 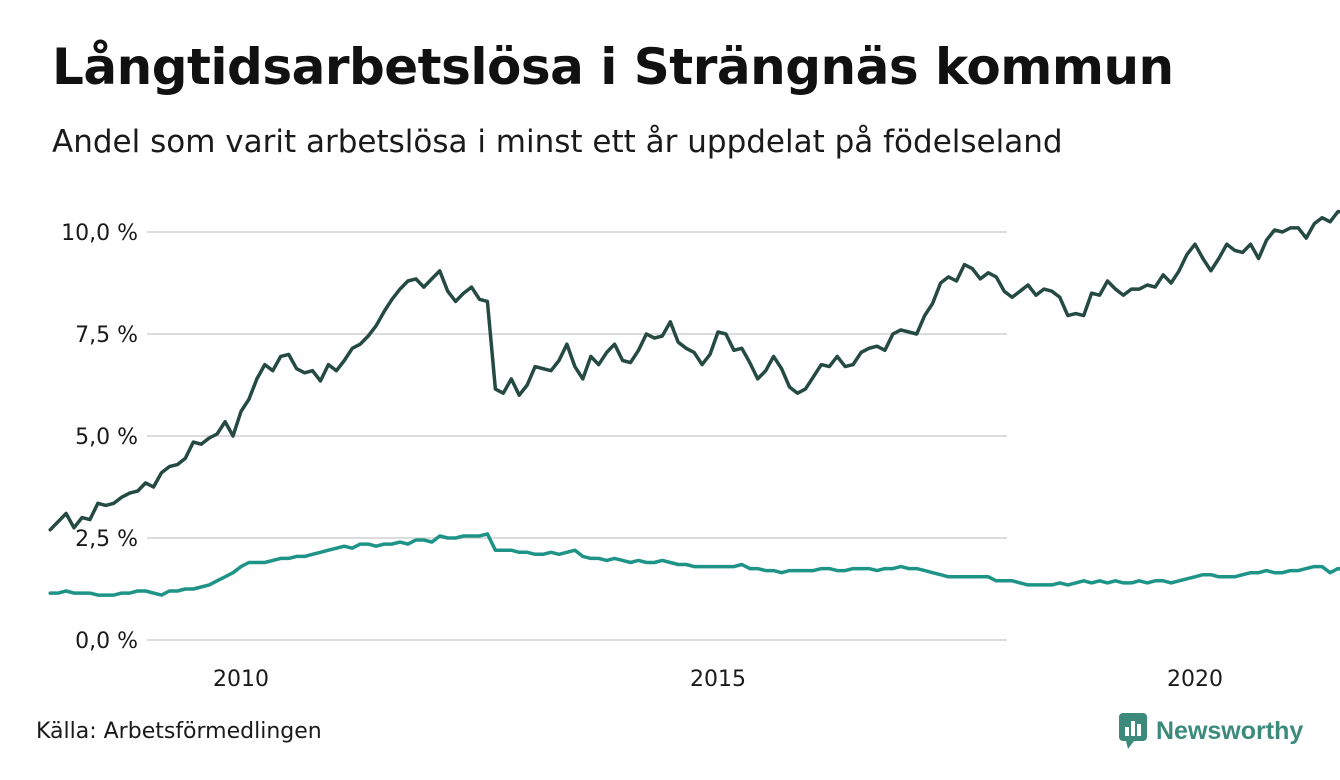 I want to click on series-line-sverige, so click(x=694, y=564).